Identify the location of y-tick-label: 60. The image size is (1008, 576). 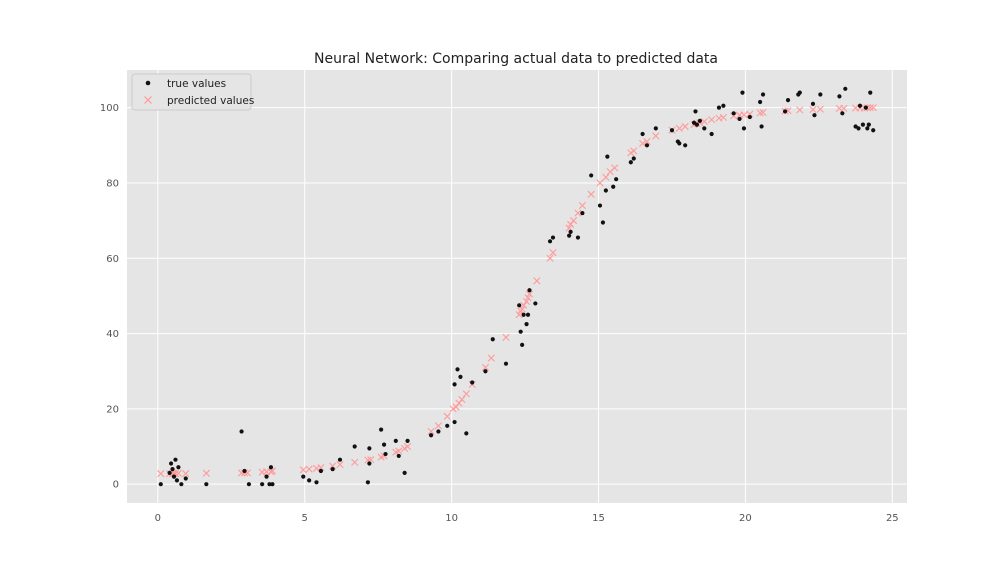
(112, 259).